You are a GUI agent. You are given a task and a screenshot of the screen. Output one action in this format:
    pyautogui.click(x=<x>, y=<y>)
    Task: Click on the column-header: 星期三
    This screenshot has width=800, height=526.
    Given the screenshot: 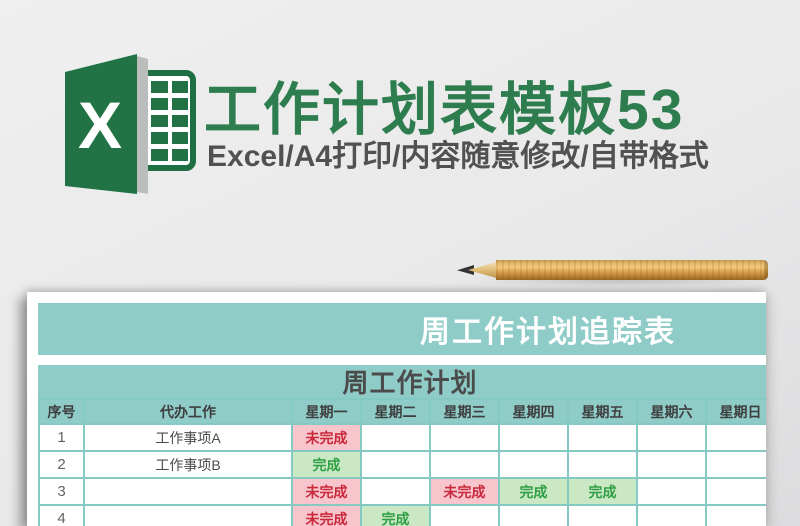 What is the action you would take?
    pyautogui.click(x=464, y=411)
    